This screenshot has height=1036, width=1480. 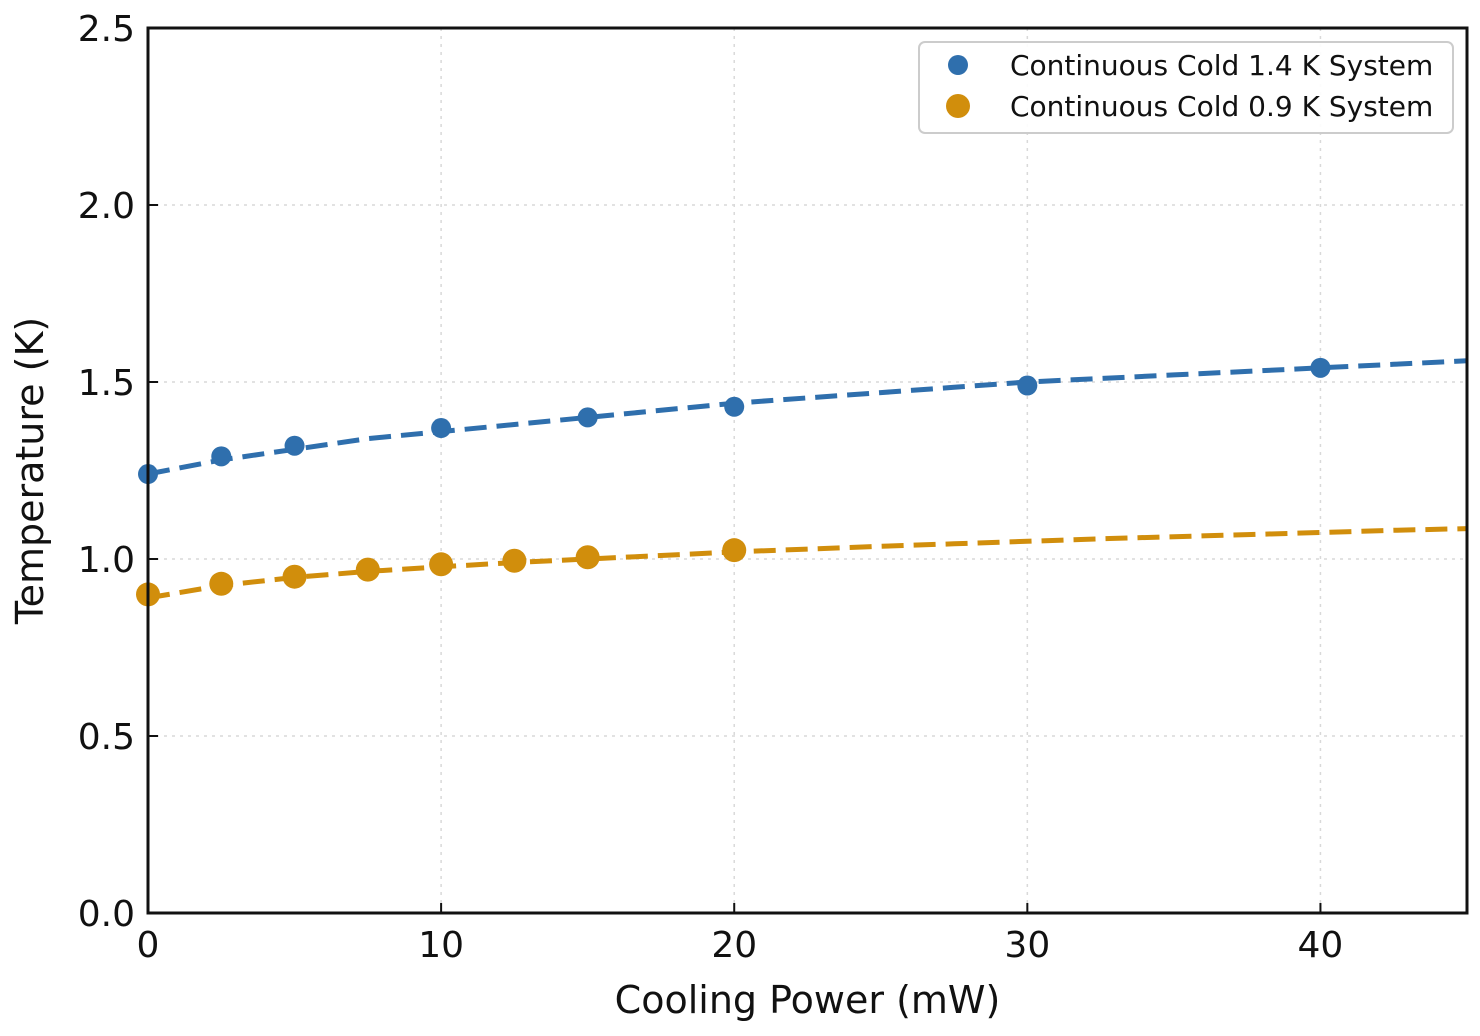 I want to click on legend-marker-0p9k, so click(x=958, y=106).